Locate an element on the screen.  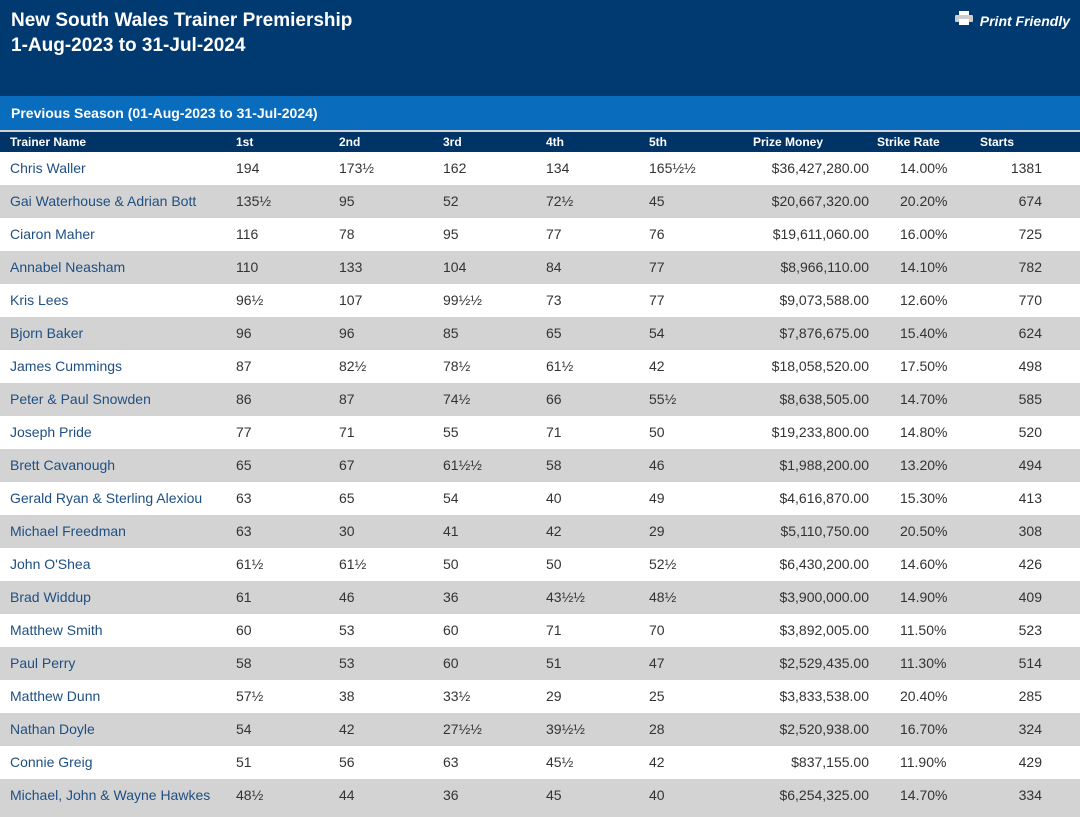
table-cell: 61 is located at coordinates (244, 597).